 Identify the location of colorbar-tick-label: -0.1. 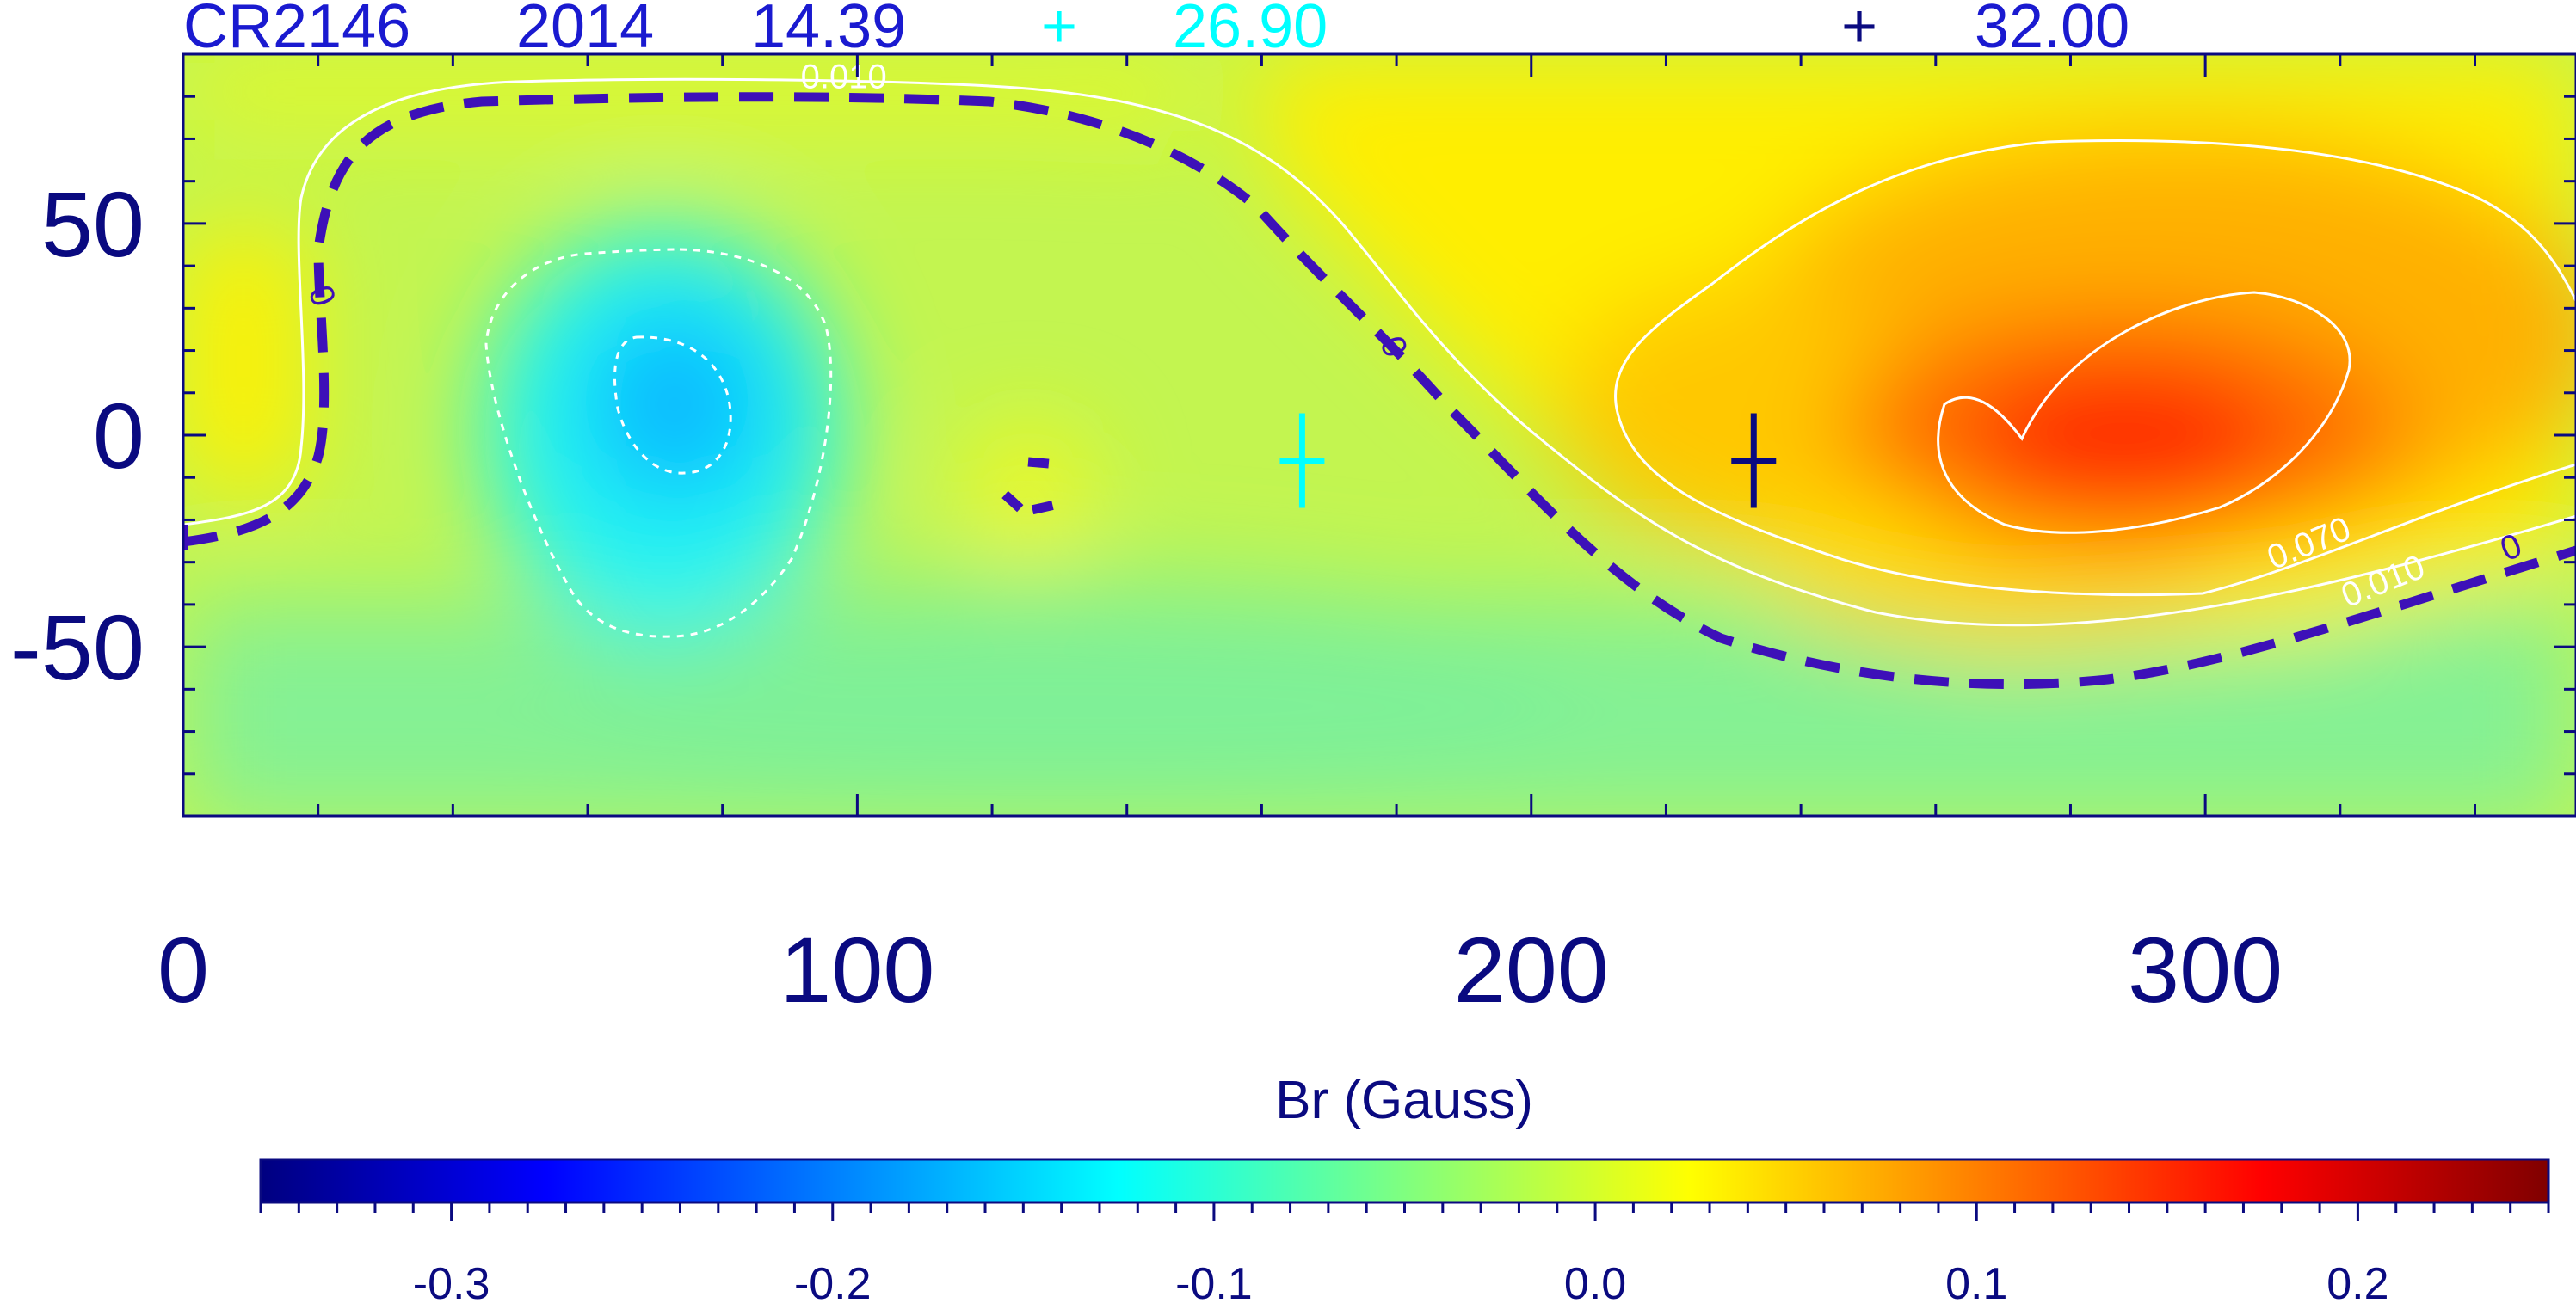
(1214, 1281).